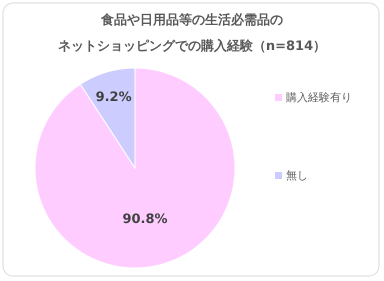 Image resolution: width=384 pixels, height=281 pixels. I want to click on data-label: 90.8%, so click(145, 219).